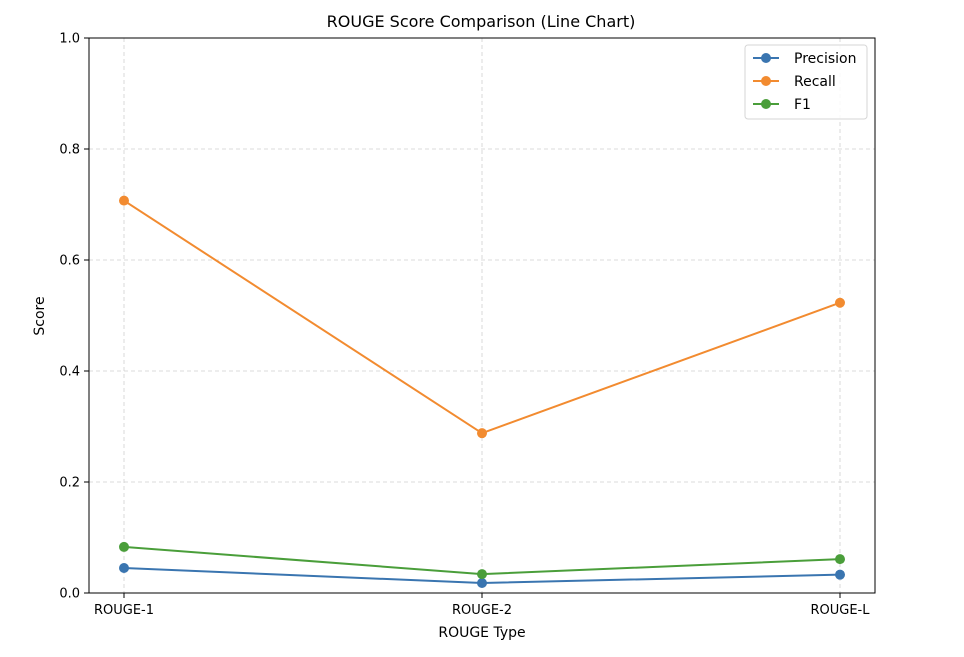 Image resolution: width=964 pixels, height=657 pixels. I want to click on legend-item-precision: Precision, so click(804, 59).